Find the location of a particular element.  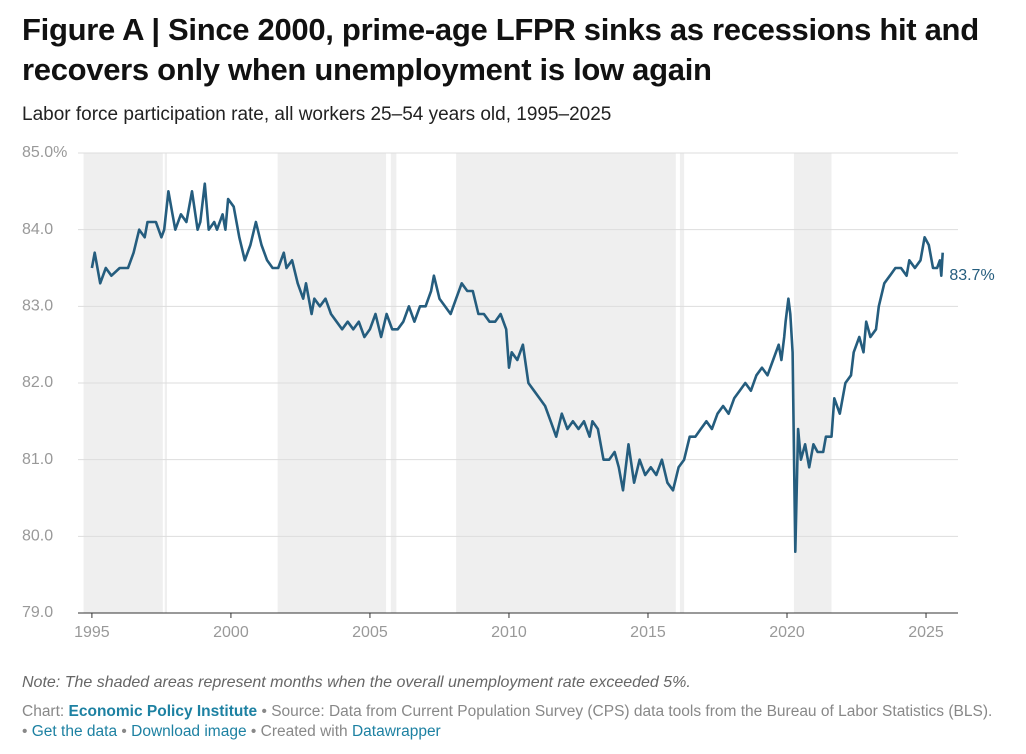

x-tick-label: 2015 is located at coordinates (648, 632).